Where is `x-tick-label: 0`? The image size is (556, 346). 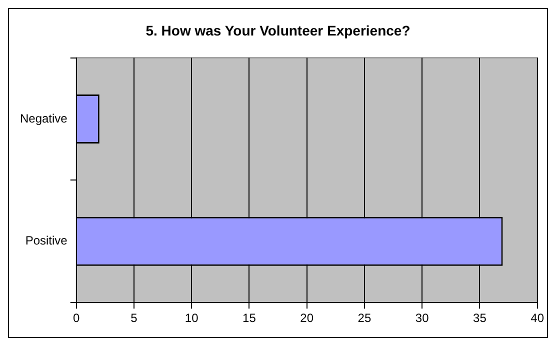 x-tick-label: 0 is located at coordinates (76, 318).